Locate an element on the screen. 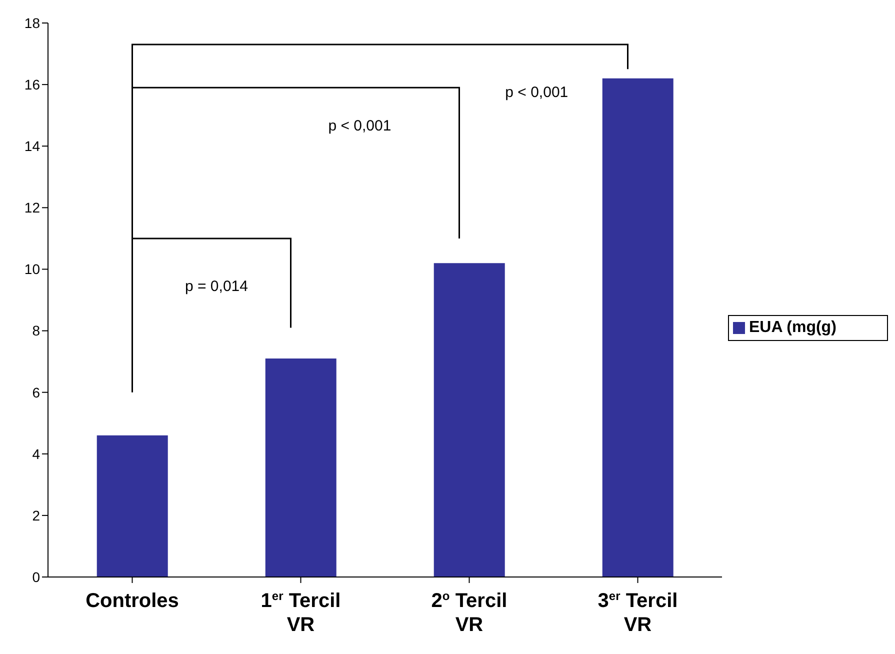 This screenshot has width=895, height=654. x-tick-label: 2$^{o}$ Tercil VR is located at coordinates (469, 612).